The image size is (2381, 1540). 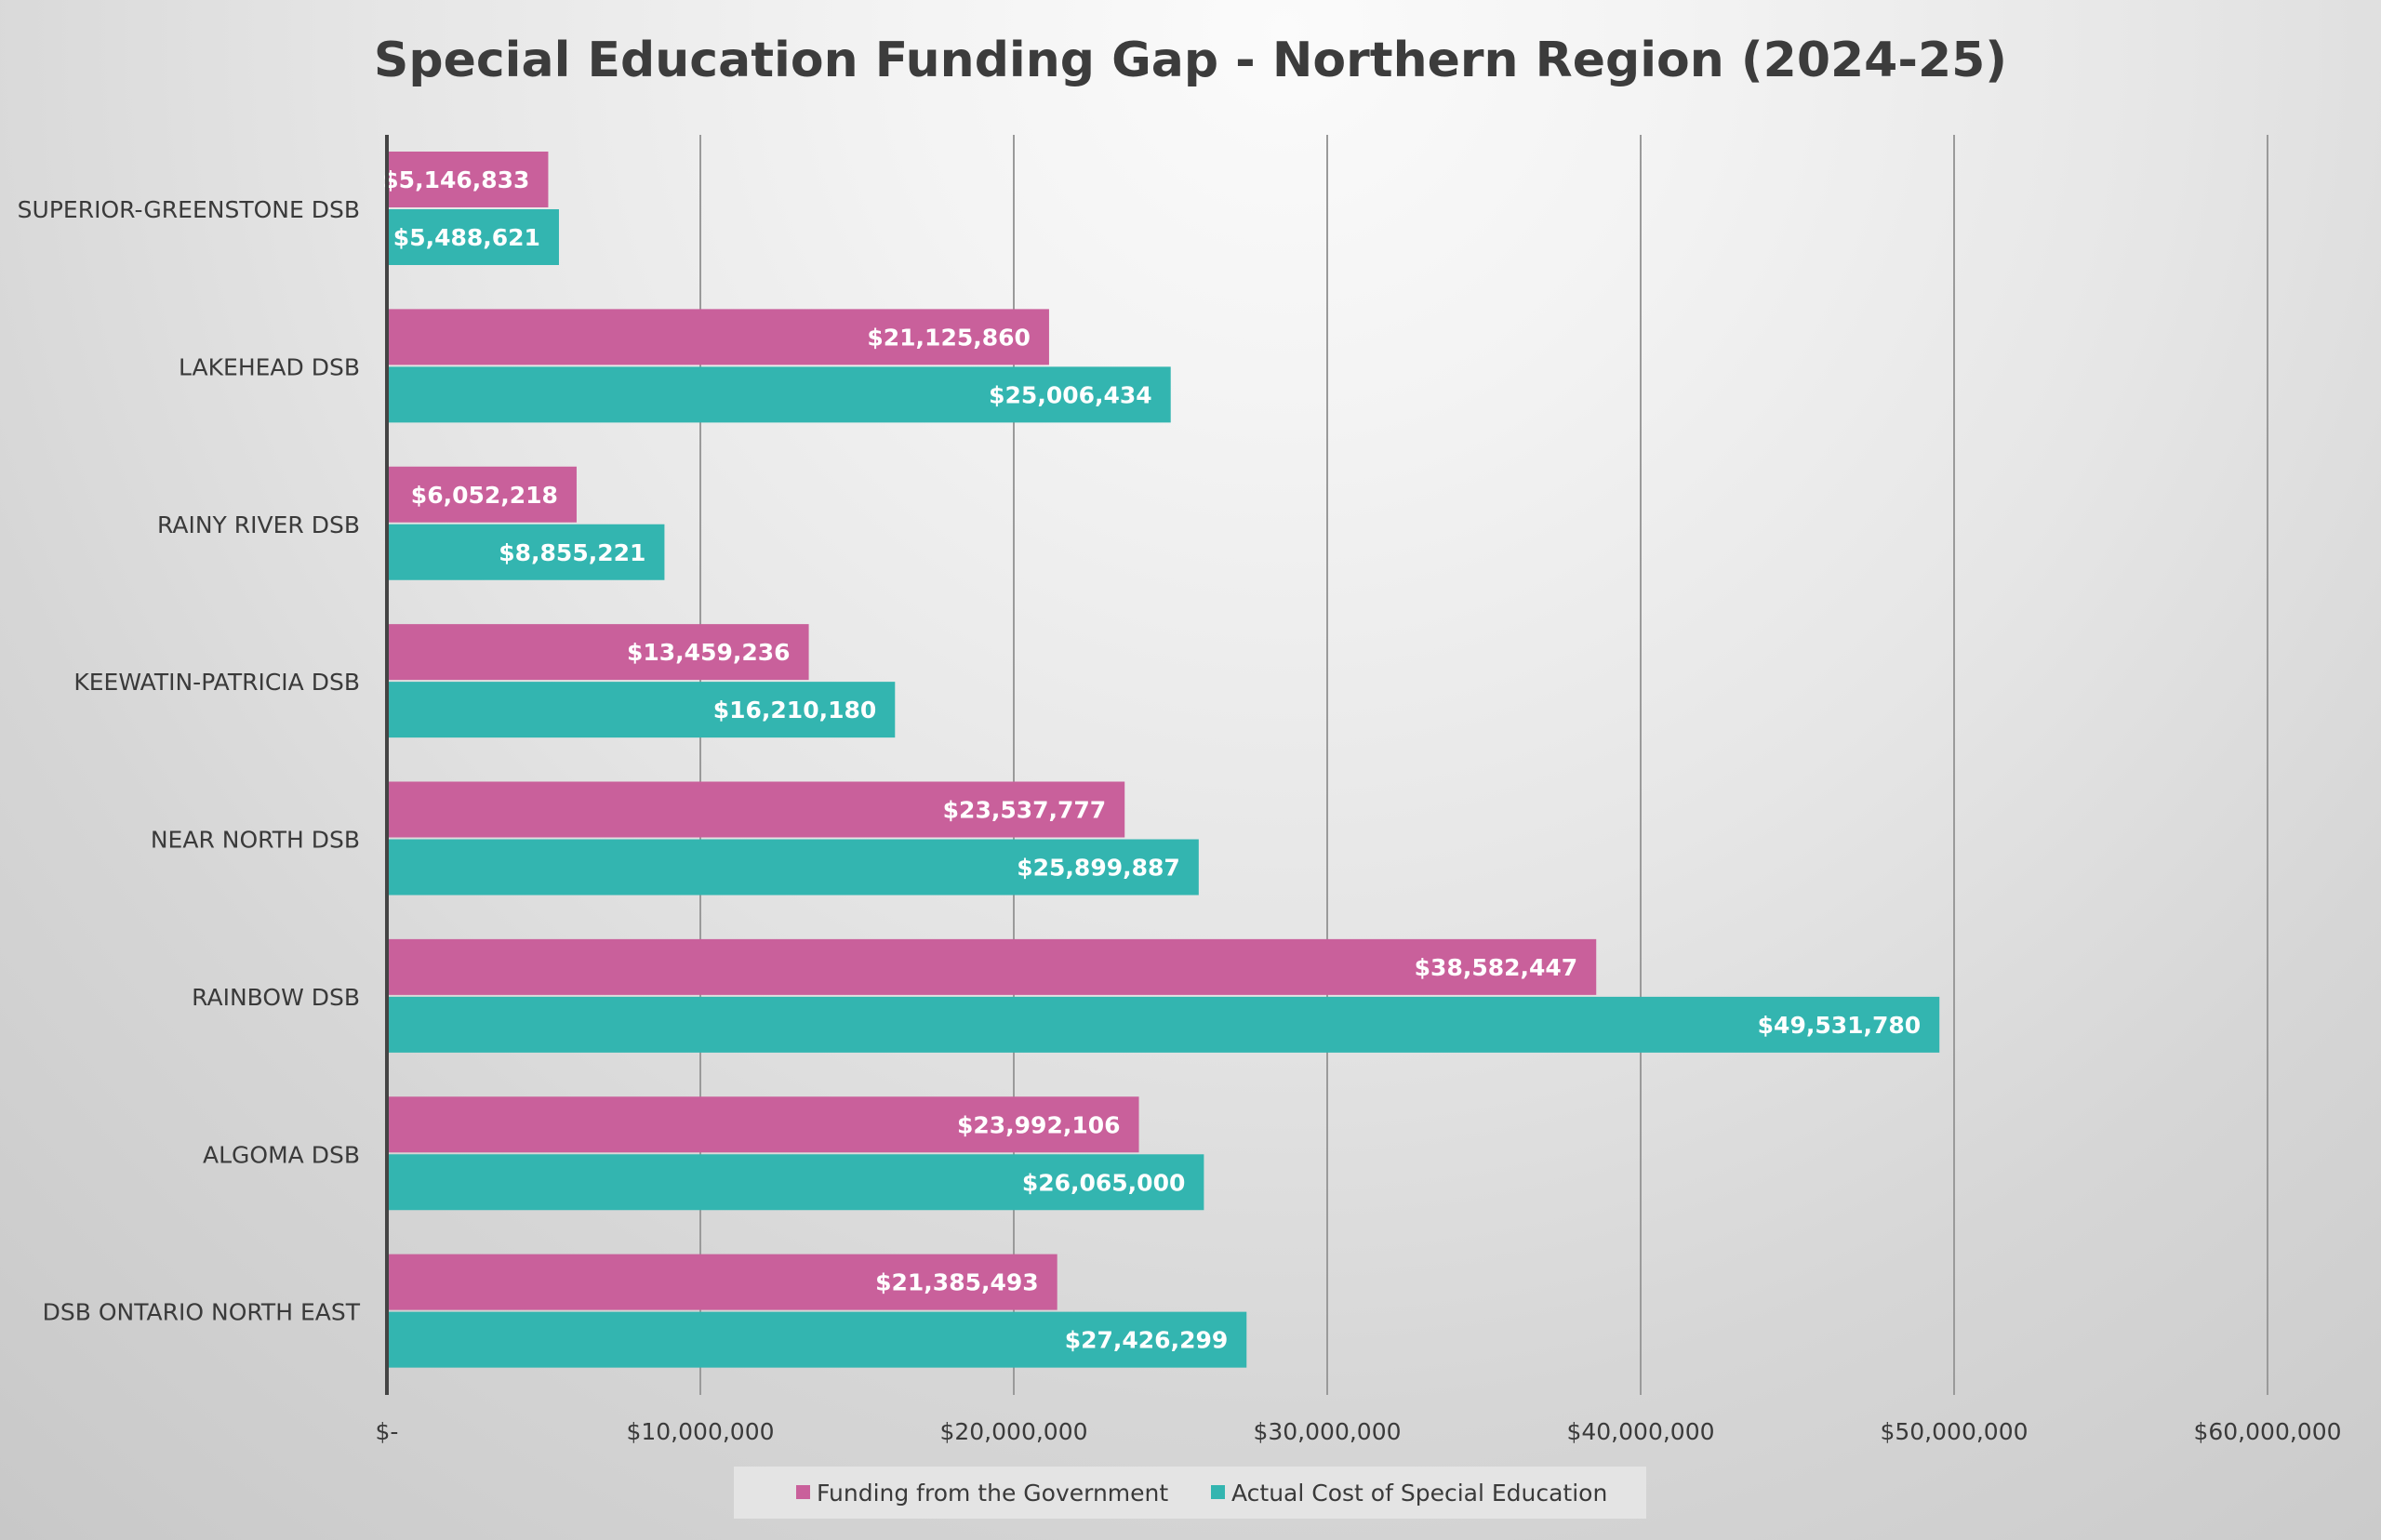 What do you see at coordinates (269, 366) in the screenshot?
I see `category-label-1: LAKEHEAD DSB` at bounding box center [269, 366].